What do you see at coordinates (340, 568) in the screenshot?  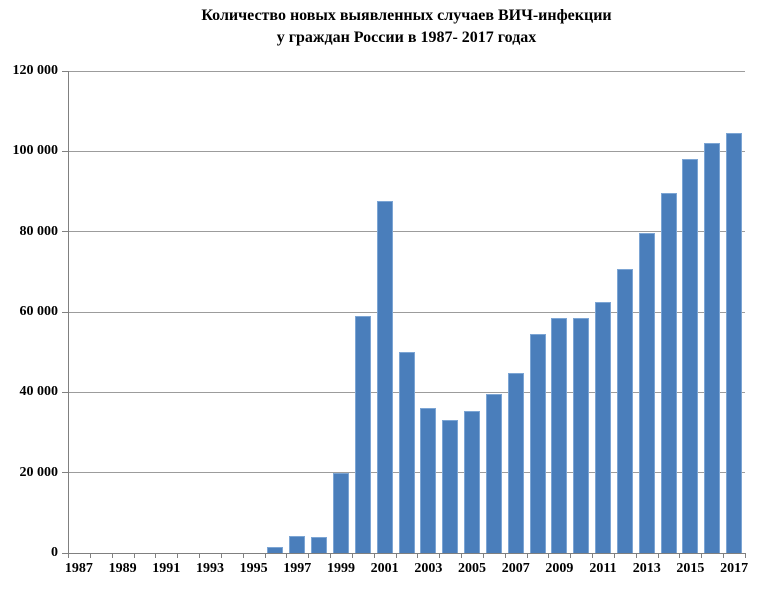 I see `x-axis-label: 1999` at bounding box center [340, 568].